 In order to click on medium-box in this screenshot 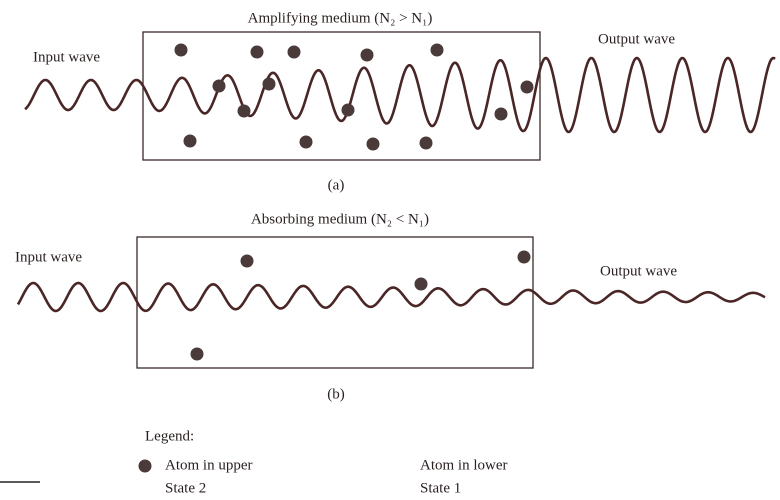, I will do `click(341, 96)`.